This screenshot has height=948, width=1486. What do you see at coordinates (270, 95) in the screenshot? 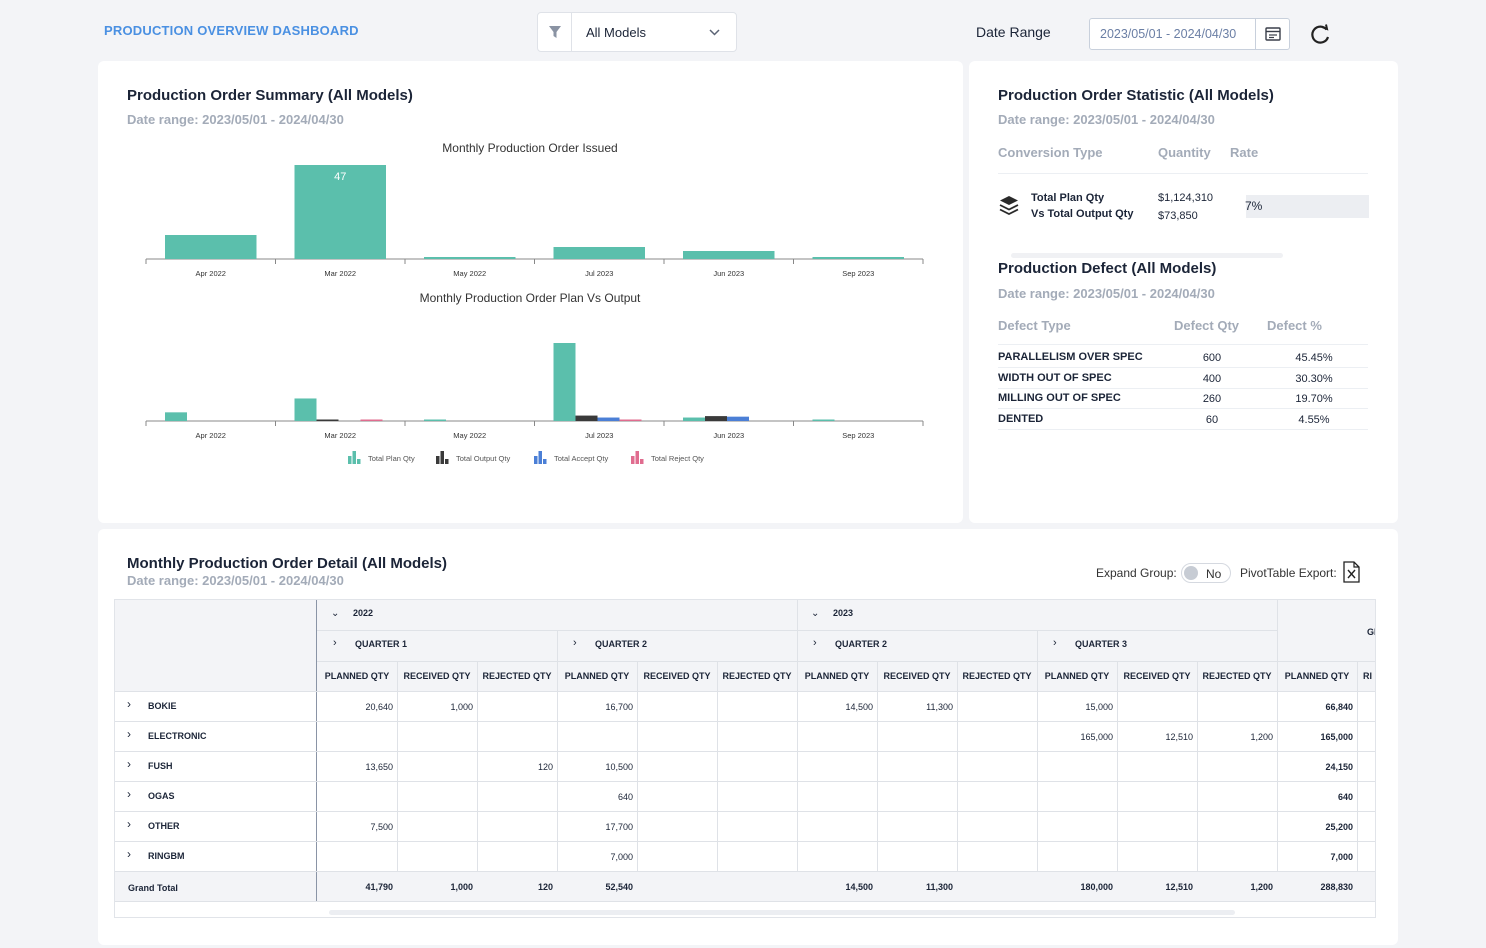
I see `summary-title: Production Order Summary (All Models)` at bounding box center [270, 95].